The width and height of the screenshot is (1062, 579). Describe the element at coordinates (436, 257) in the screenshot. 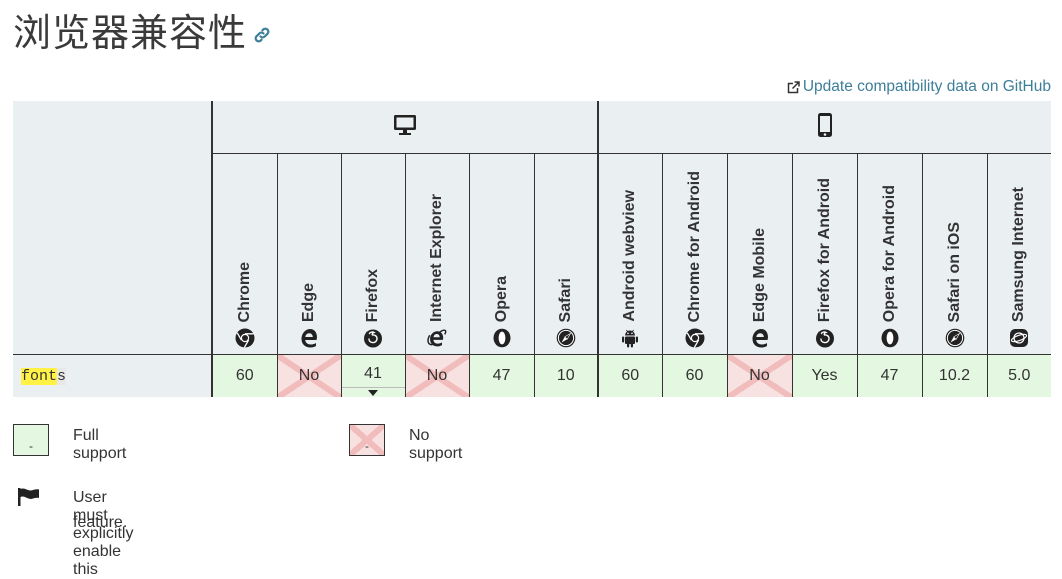

I see `browser-name: Internet Explorer` at that location.